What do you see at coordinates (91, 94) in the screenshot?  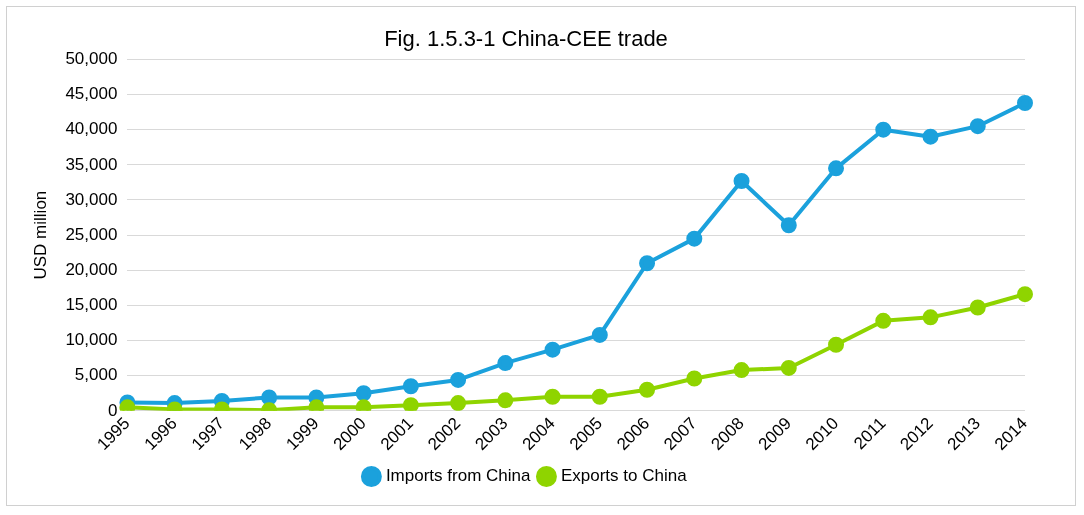 I see `y-tick-label: 45,000` at bounding box center [91, 94].